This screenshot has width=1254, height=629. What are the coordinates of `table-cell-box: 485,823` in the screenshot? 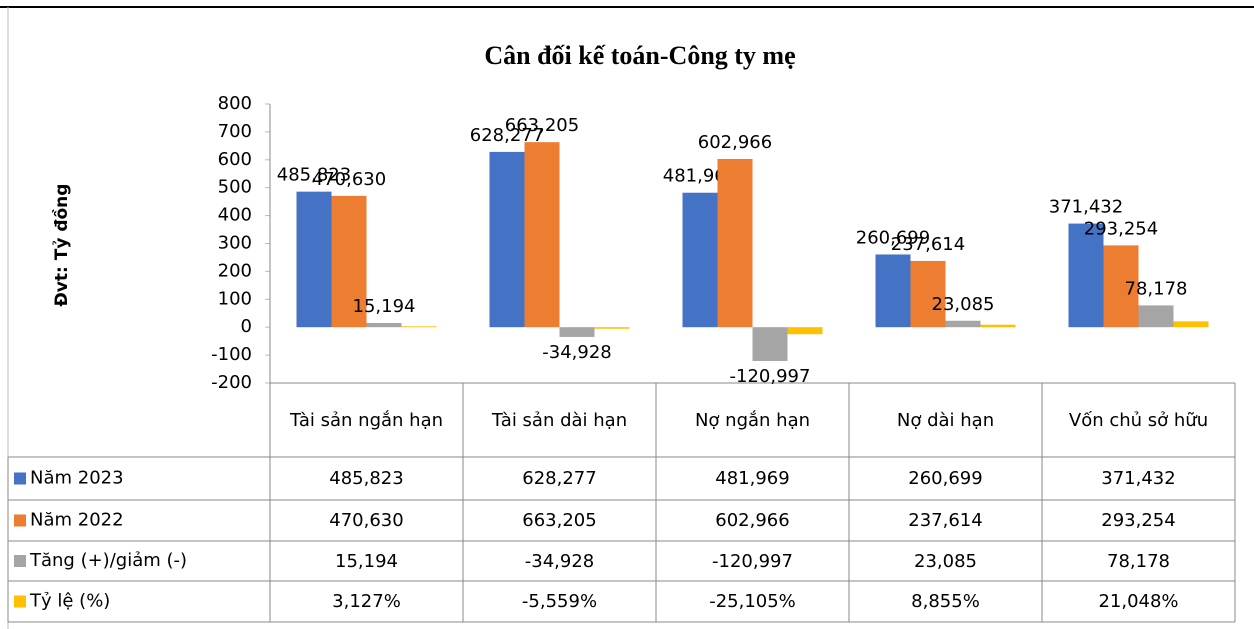 It's located at (366, 478).